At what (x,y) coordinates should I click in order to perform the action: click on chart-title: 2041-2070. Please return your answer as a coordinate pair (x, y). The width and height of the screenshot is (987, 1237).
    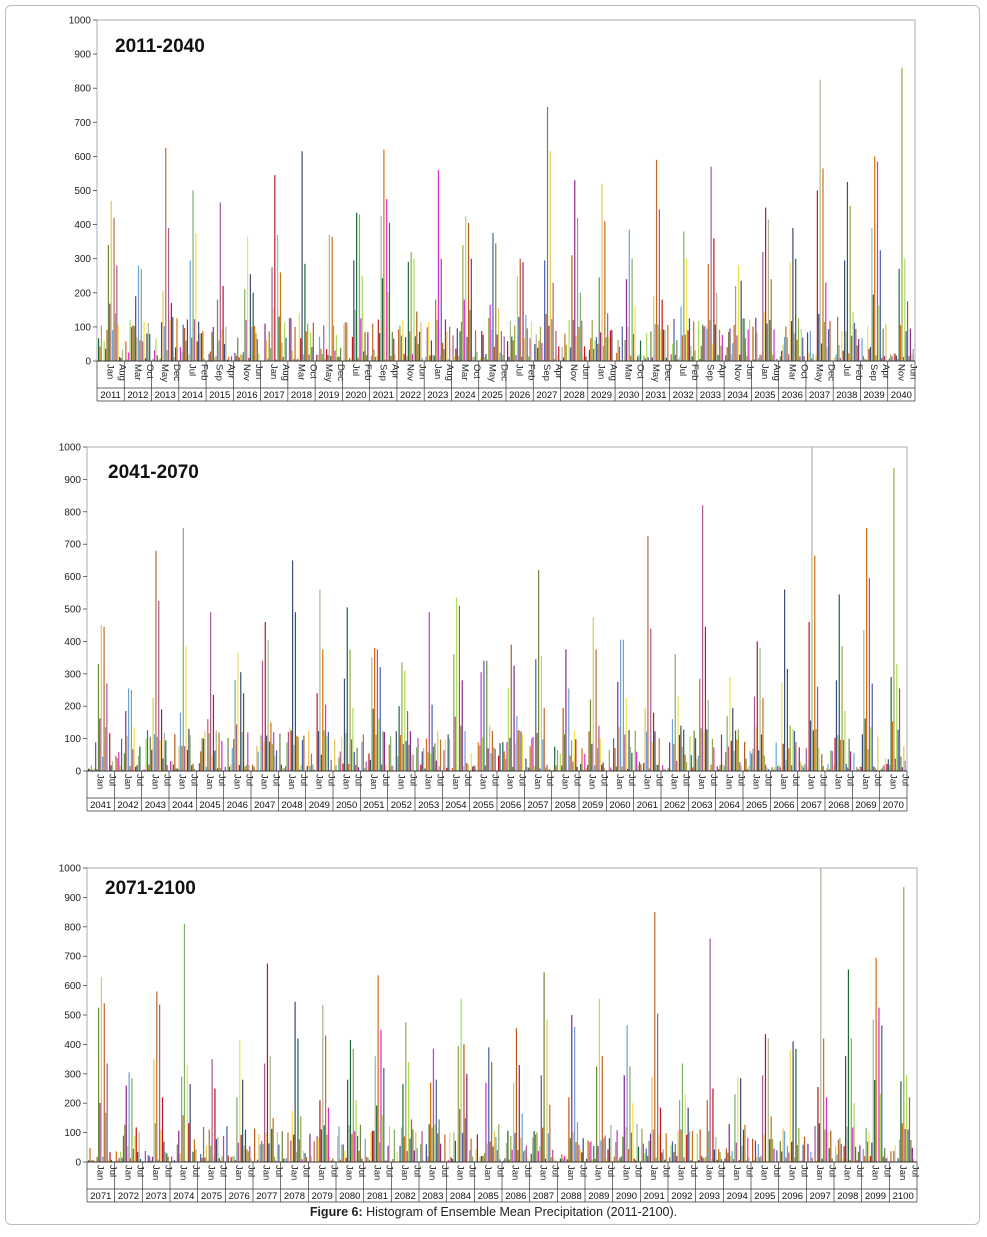
    Looking at the image, I should click on (153, 472).